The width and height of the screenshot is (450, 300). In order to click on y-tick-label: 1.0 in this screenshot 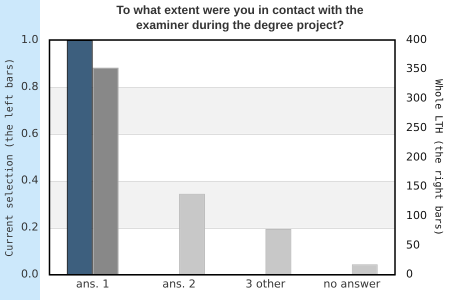, I will do `click(29, 39)`.